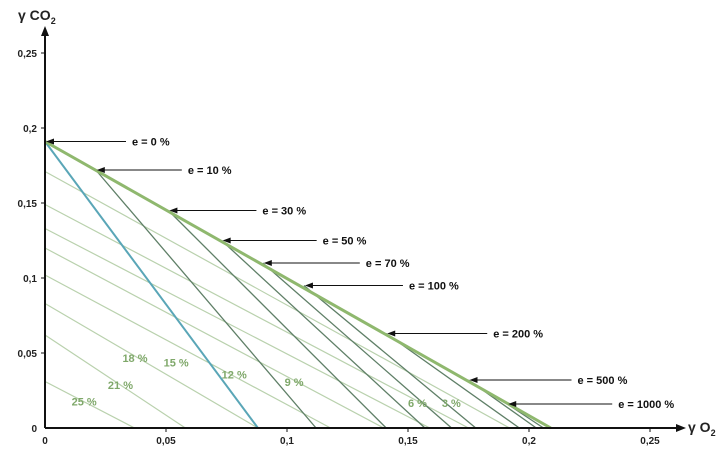 The width and height of the screenshot is (719, 451). What do you see at coordinates (45, 441) in the screenshot?
I see `x-tick-label-0: 0` at bounding box center [45, 441].